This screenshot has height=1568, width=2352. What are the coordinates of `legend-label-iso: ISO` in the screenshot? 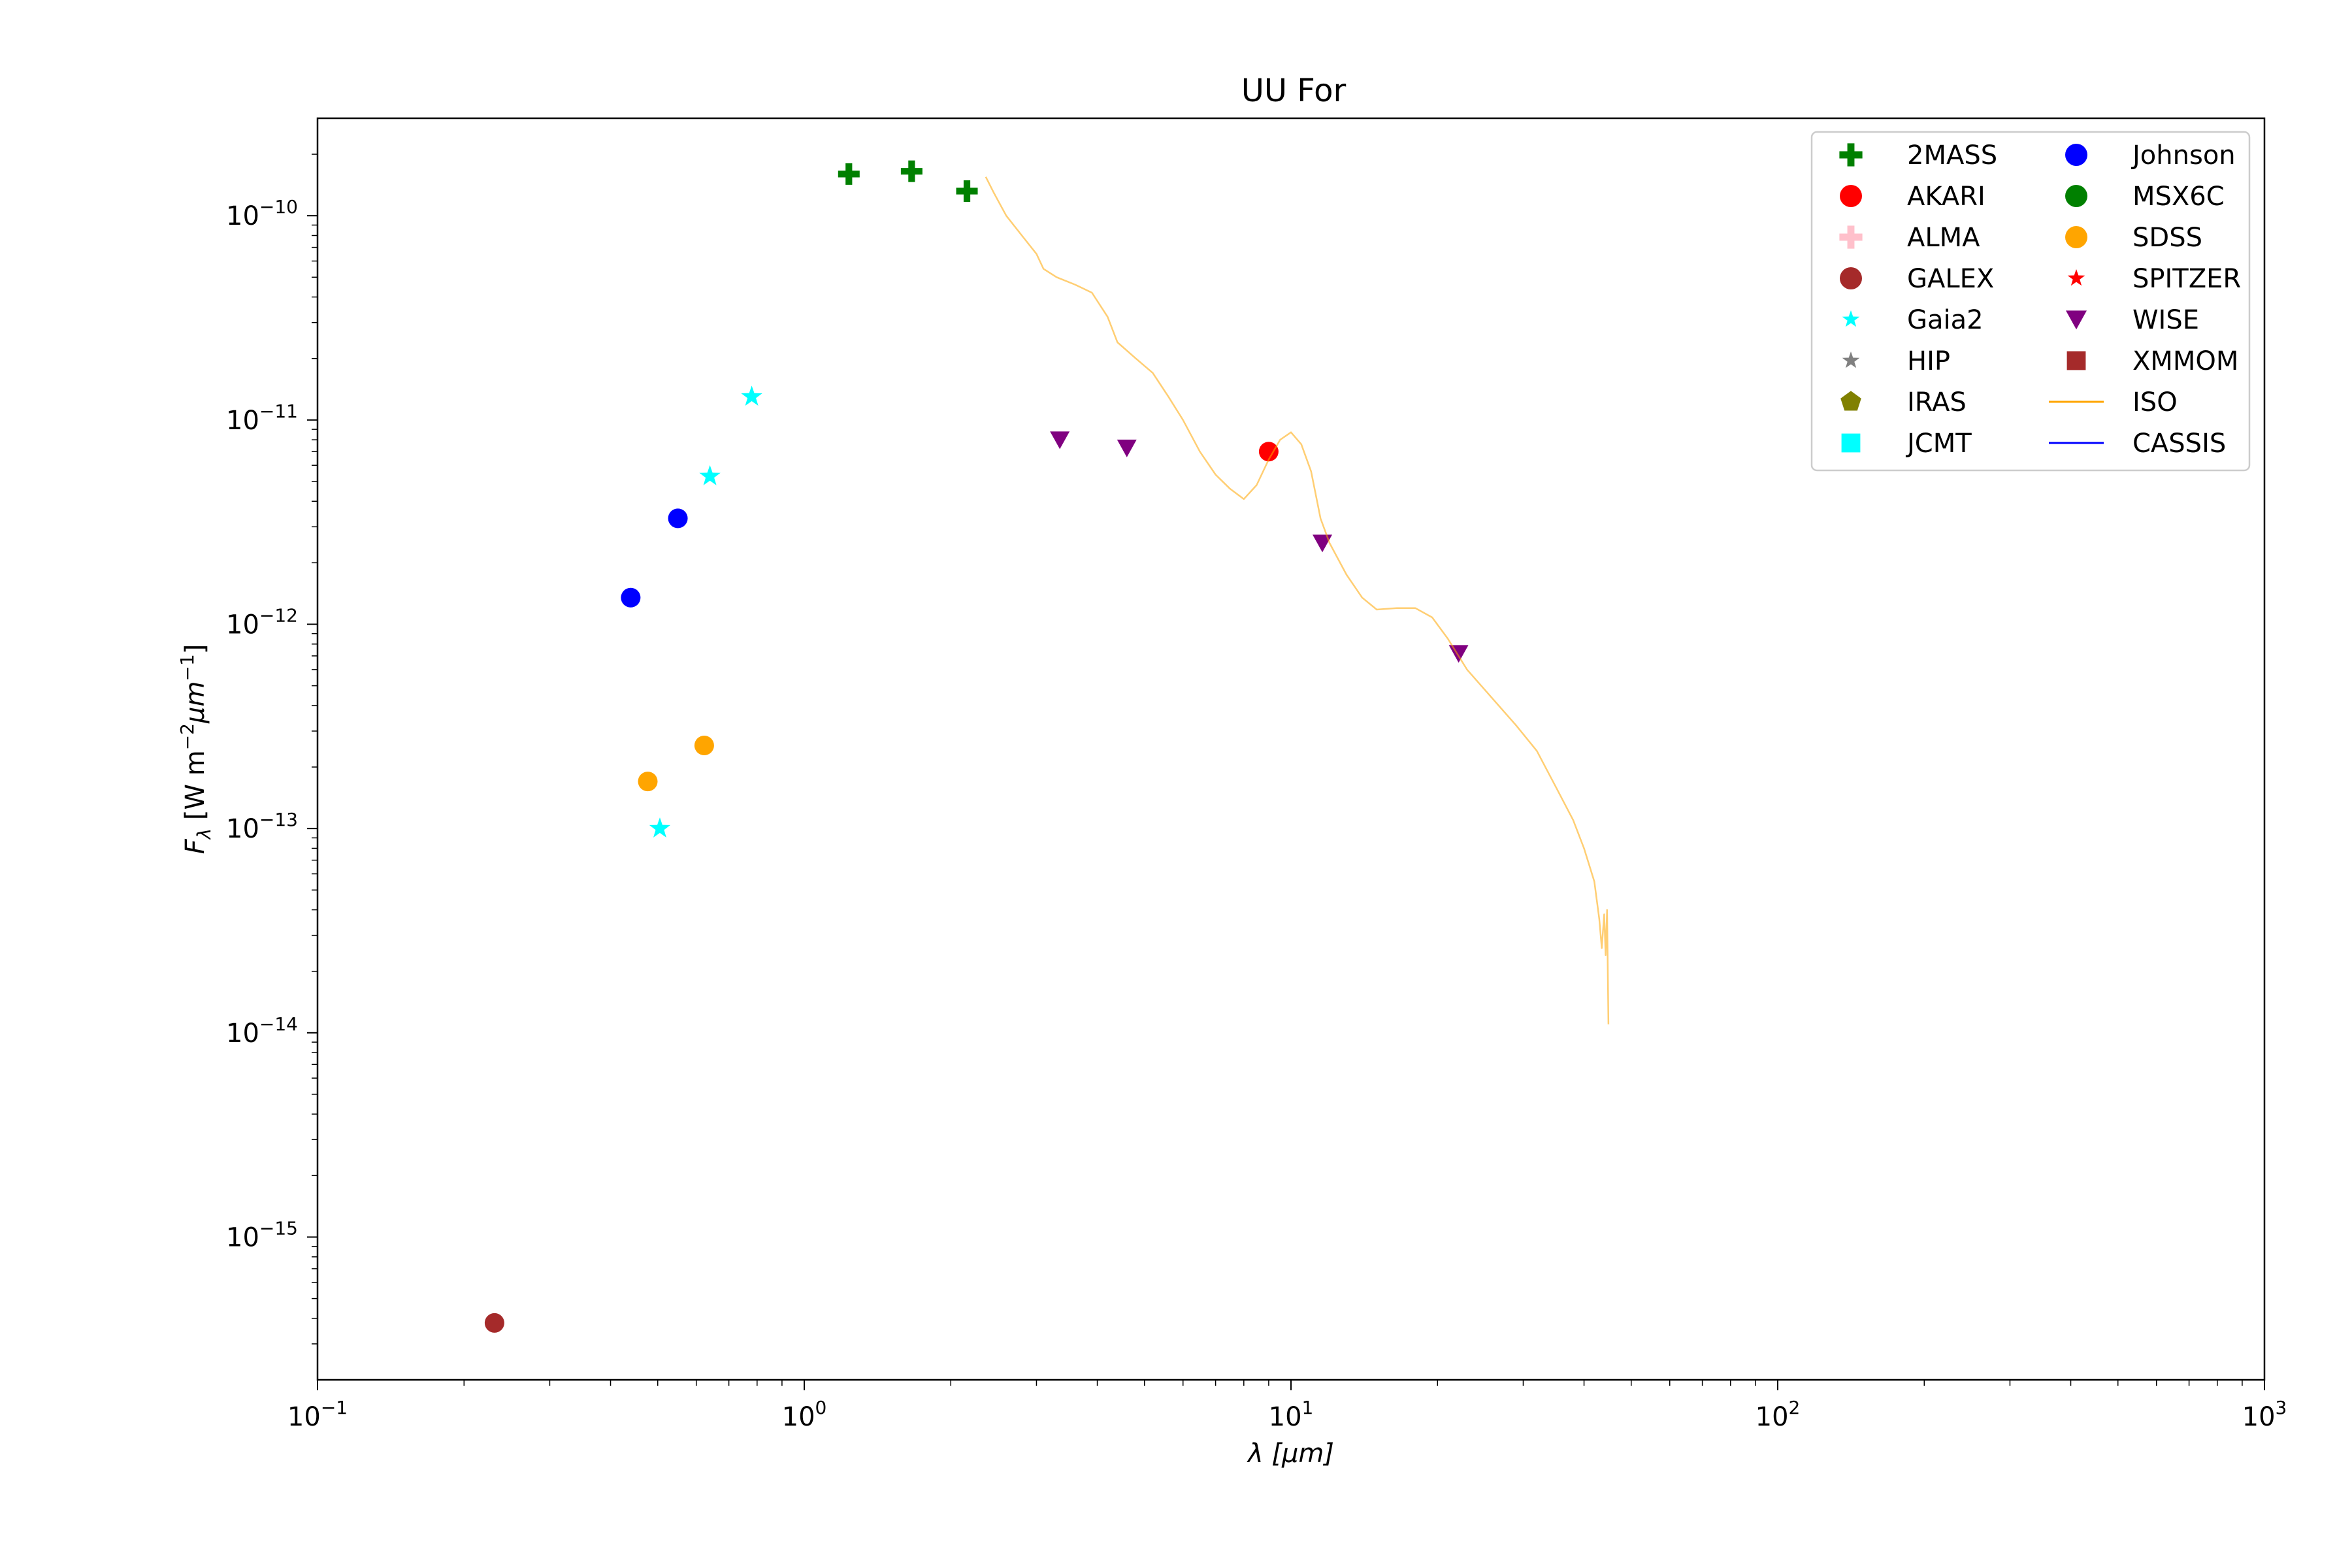 It's located at (2155, 402).